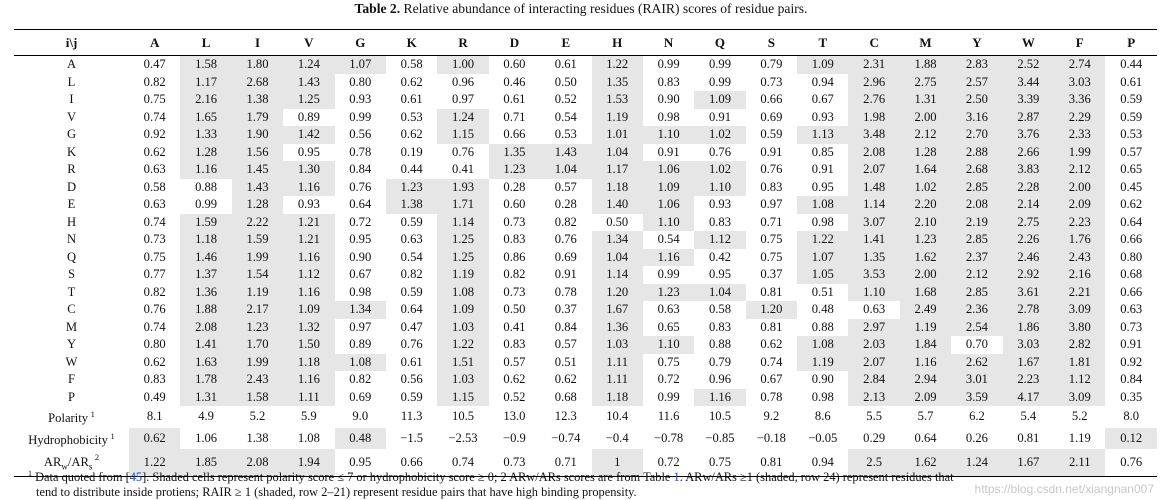 The width and height of the screenshot is (1162, 500). Describe the element at coordinates (1131, 379) in the screenshot. I see `table-cell: 0.84` at that location.